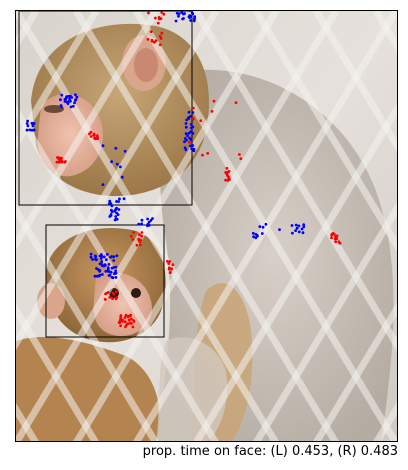  I want to click on face-time-caption: prop. time on face: (L) 0.453, (R) 0.483, so click(270, 451).